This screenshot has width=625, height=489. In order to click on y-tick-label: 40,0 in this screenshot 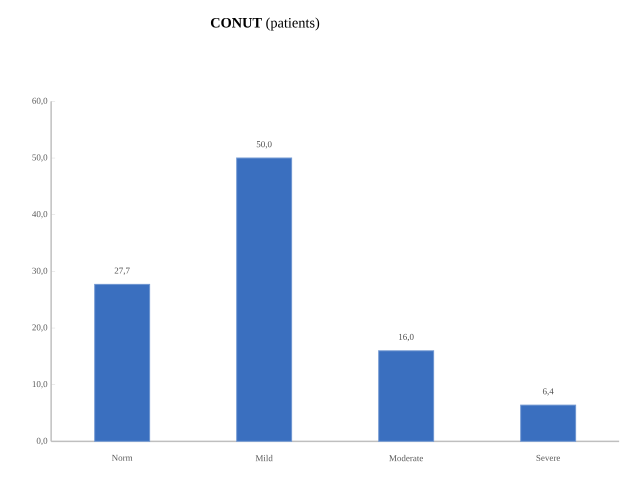, I will do `click(40, 214)`.